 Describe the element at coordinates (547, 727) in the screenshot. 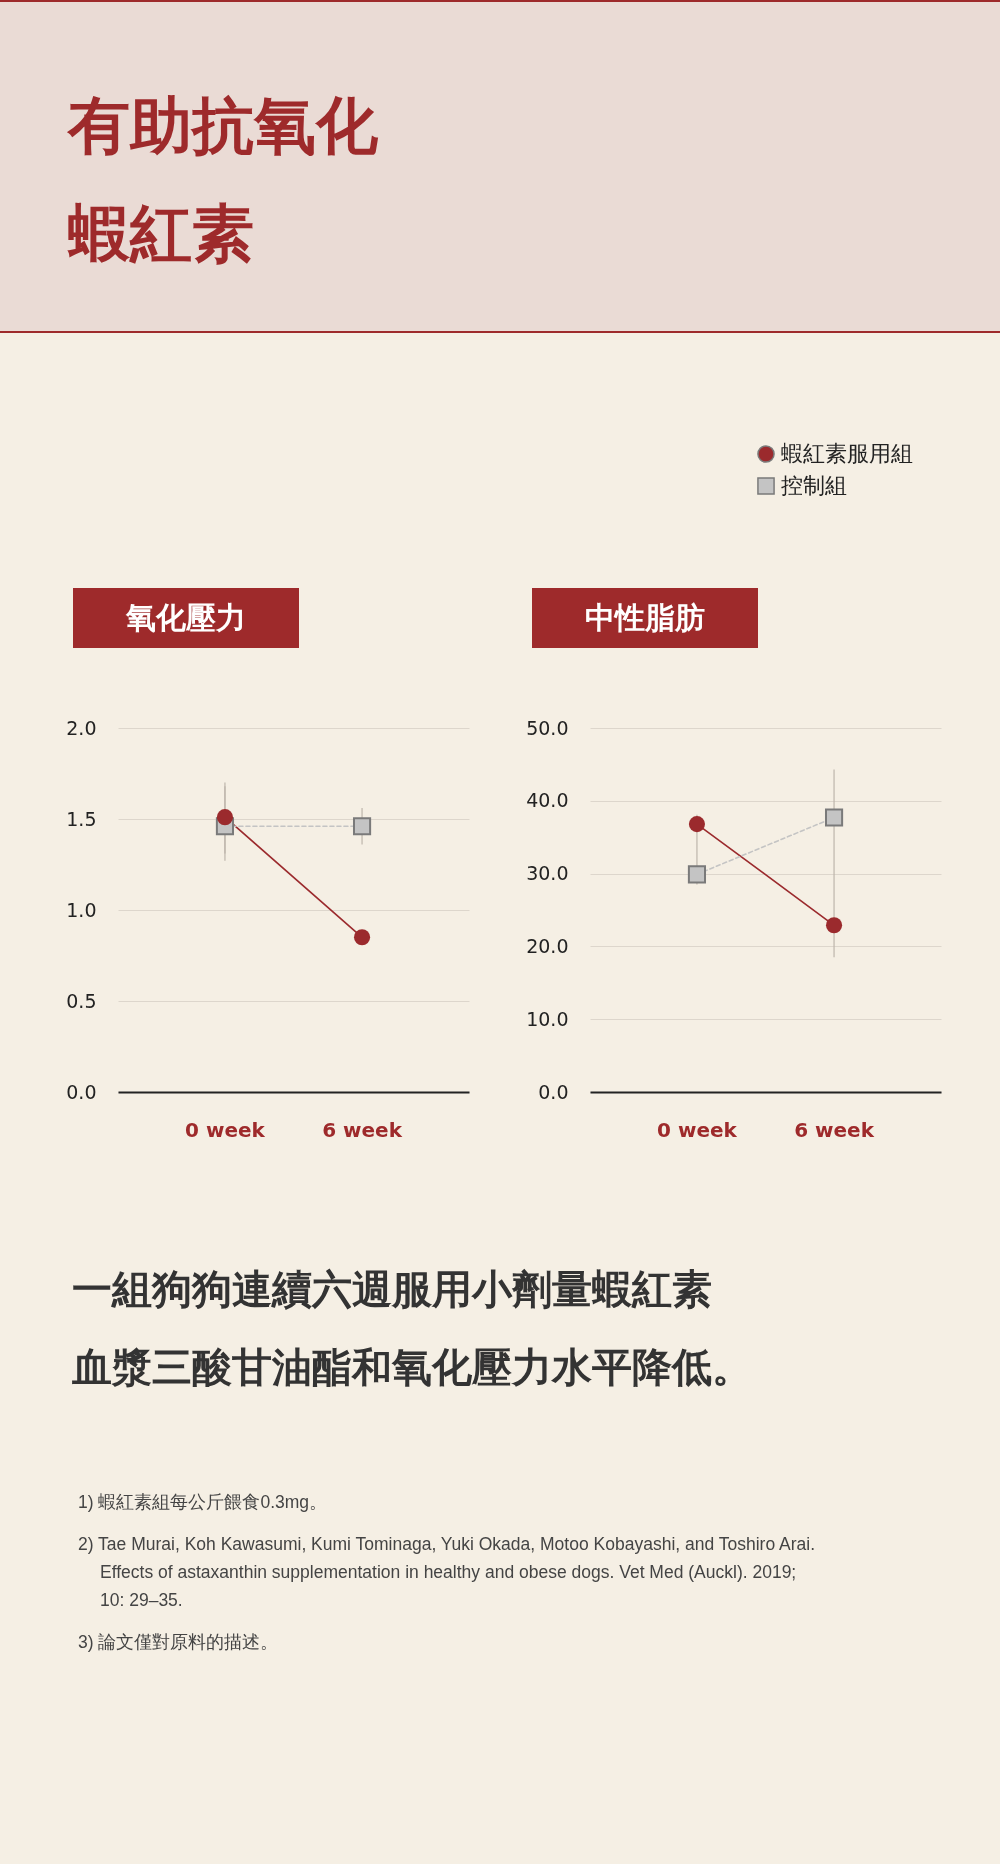

I see `y-tick-label: 50.0` at that location.